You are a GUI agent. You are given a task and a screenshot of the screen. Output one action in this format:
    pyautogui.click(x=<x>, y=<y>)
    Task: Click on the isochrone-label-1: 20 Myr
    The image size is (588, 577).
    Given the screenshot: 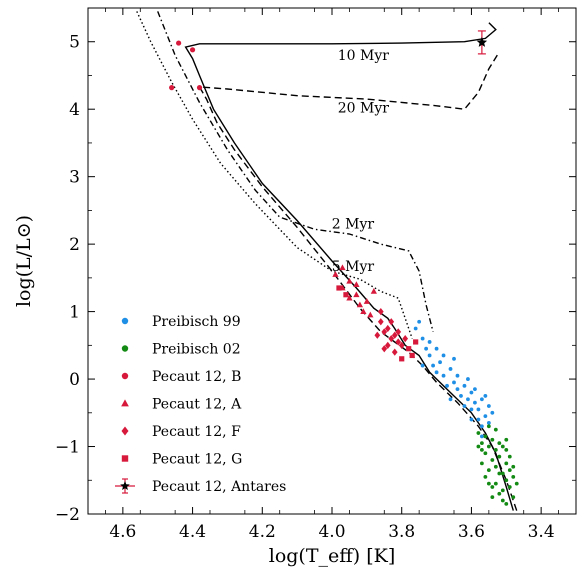 What is the action you would take?
    pyautogui.click(x=364, y=109)
    